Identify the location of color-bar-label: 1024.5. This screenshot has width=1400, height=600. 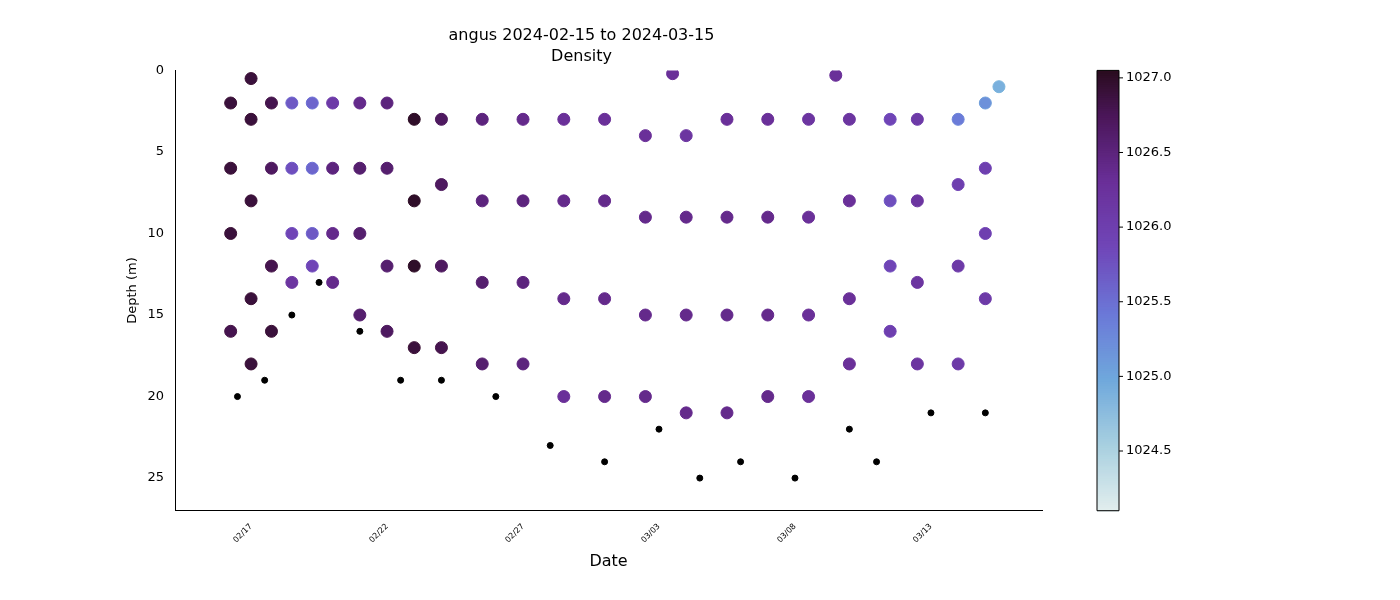
(1149, 450).